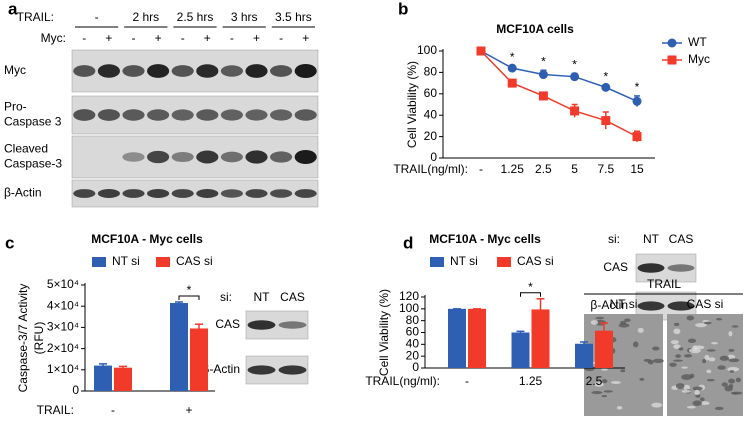 The image size is (745, 421). I want to click on micrograph-label: NT si, so click(624, 304).